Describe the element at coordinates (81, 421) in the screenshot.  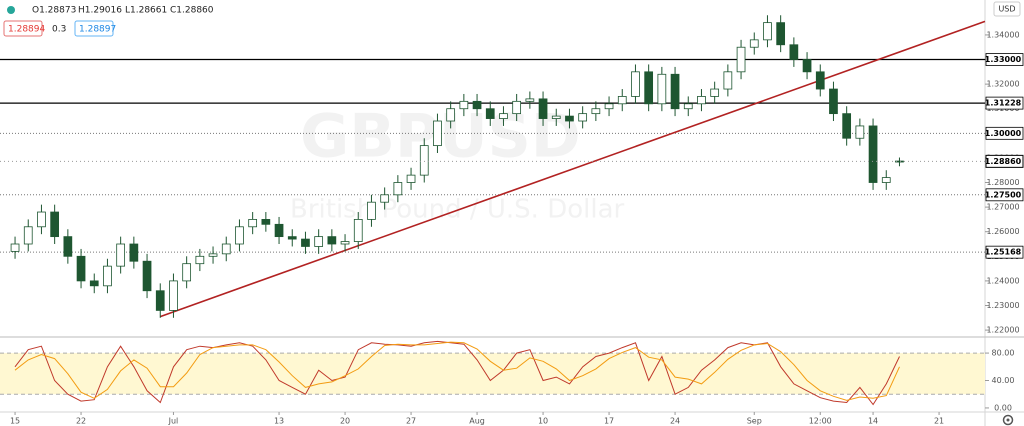
I see `x-tick-label: 22` at that location.